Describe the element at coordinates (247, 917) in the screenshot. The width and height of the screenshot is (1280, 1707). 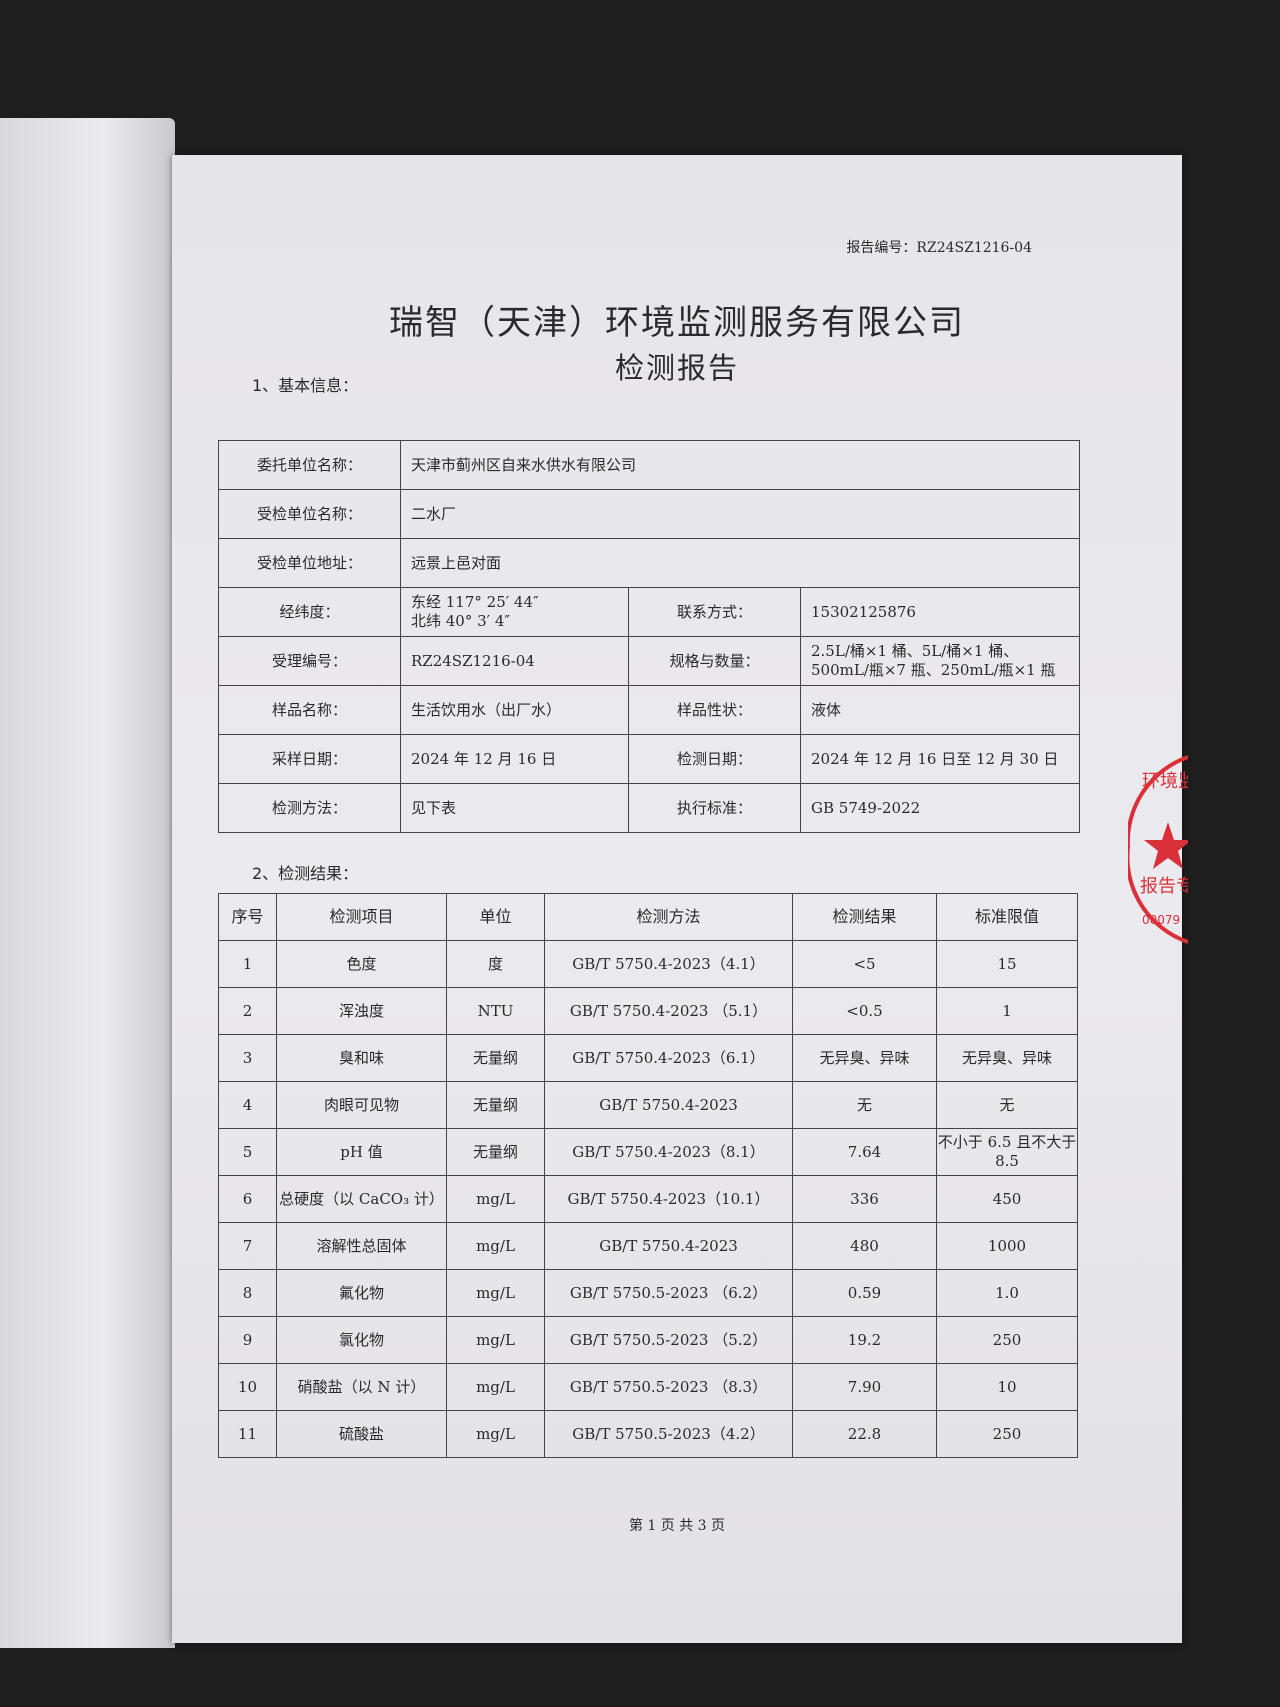
I see `column-header: 序号` at that location.